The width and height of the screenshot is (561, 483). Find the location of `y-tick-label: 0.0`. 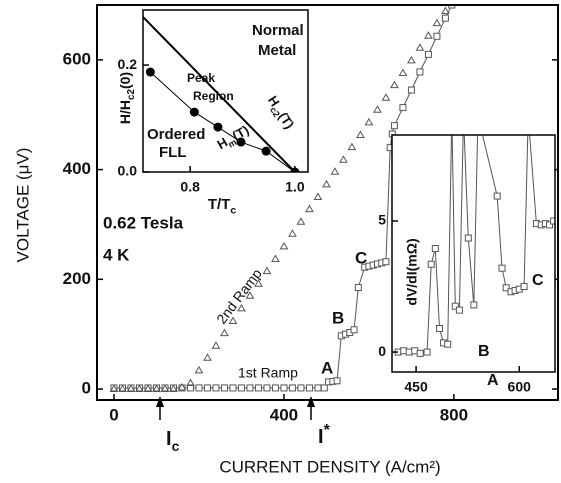

y-tick-label: 0.0 is located at coordinates (128, 171).